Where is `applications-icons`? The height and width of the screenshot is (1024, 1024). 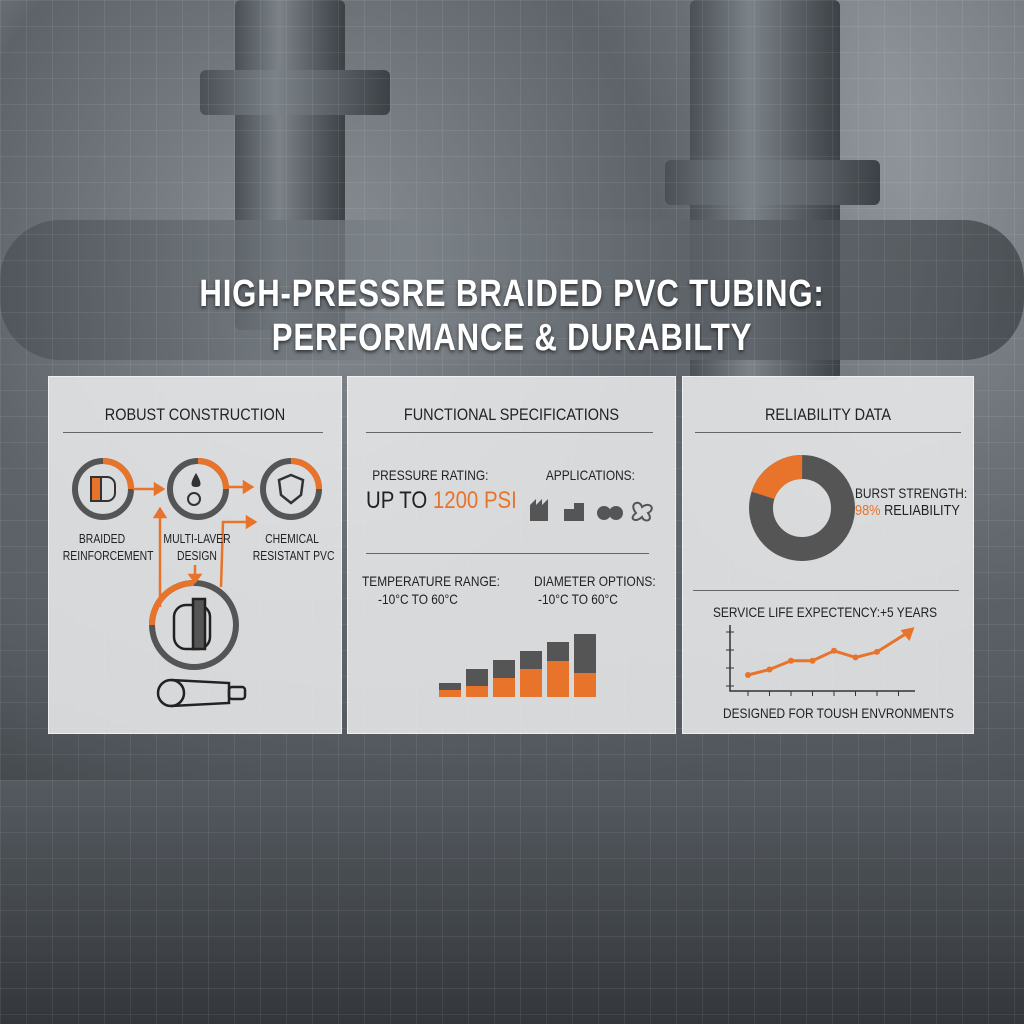 applications-icons is located at coordinates (591, 510).